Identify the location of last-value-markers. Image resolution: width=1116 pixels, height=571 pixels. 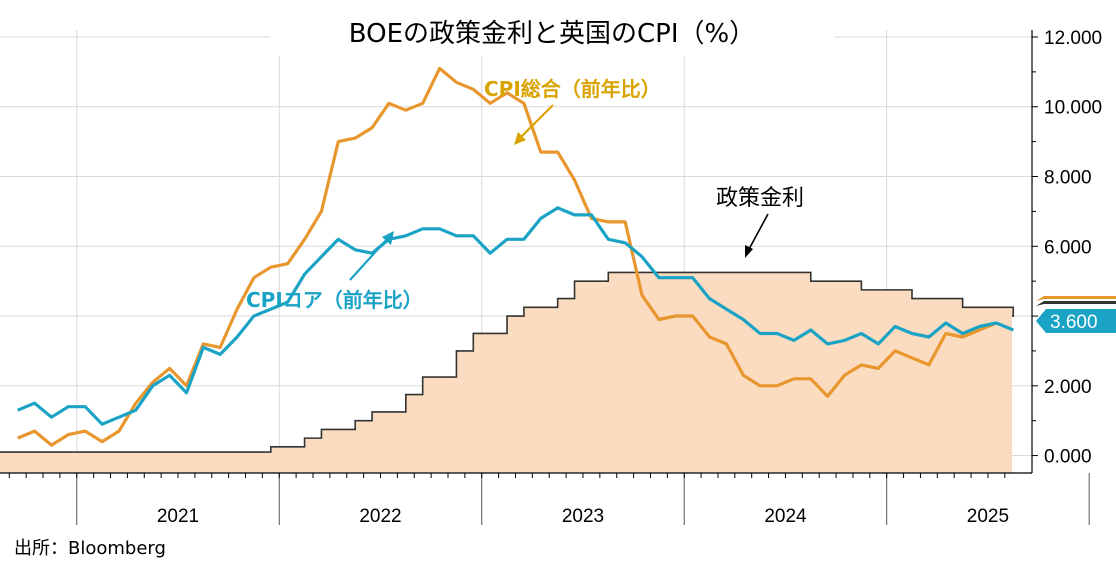
(1076, 301).